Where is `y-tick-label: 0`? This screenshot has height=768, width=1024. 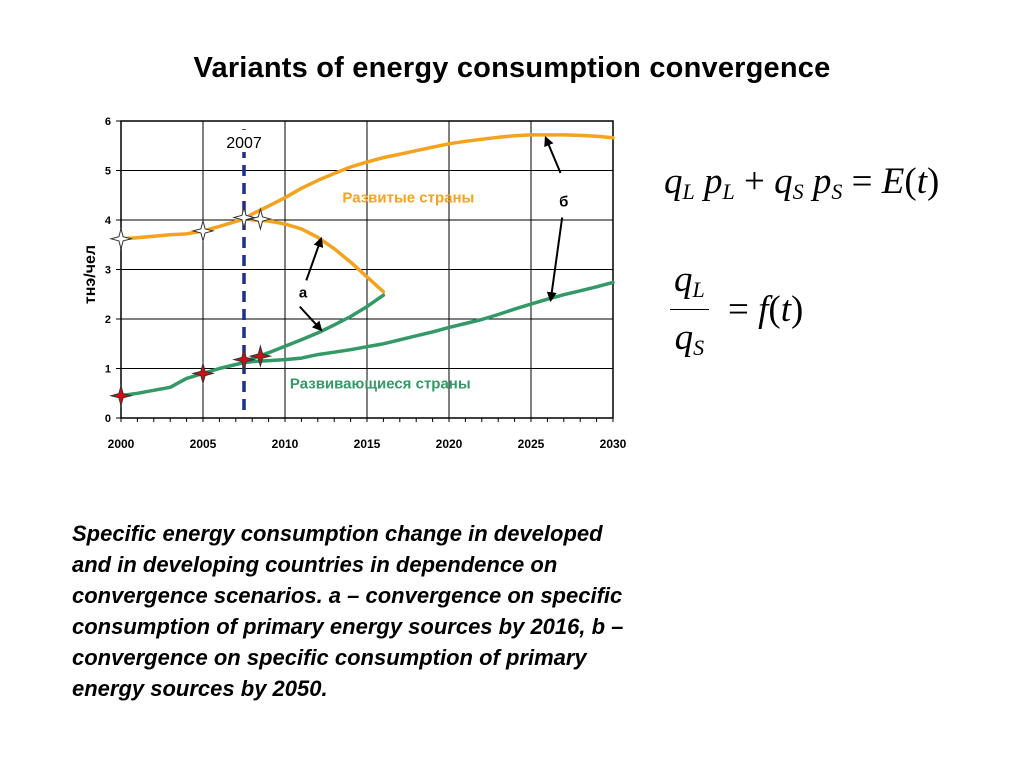
y-tick-label: 0 is located at coordinates (108, 419).